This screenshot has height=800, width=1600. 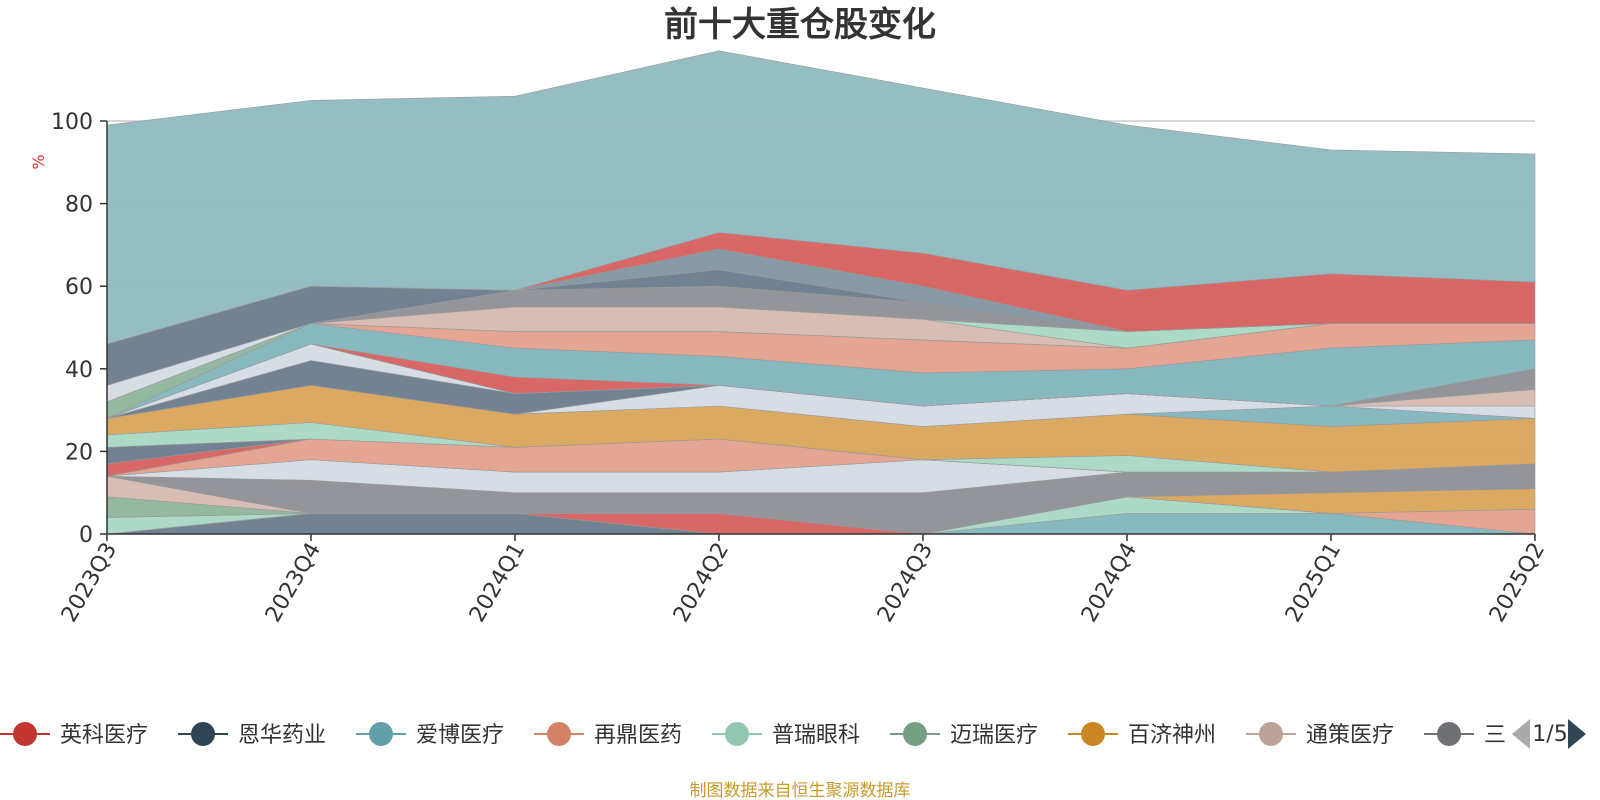 I want to click on legend-next-arrow-icon, so click(x=1577, y=734).